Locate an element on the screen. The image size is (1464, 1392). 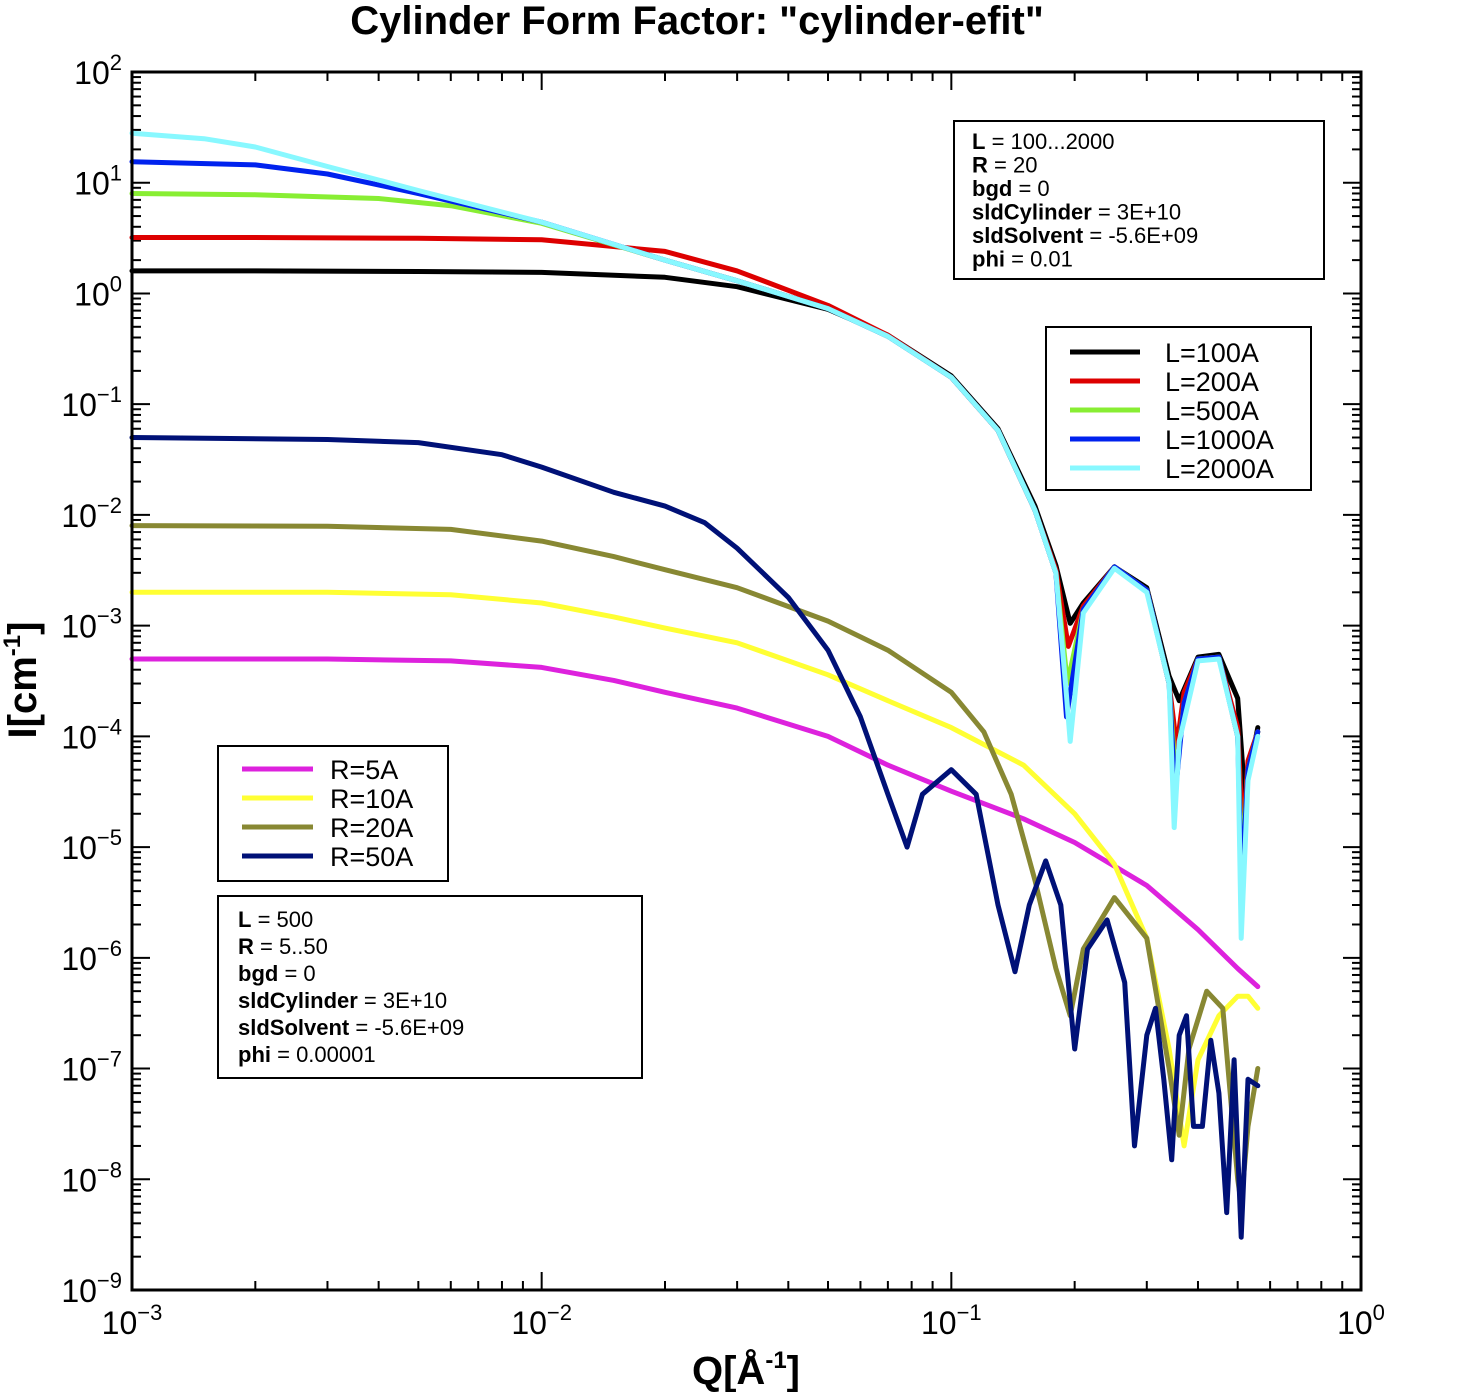
y-tick-label: 10⁰ is located at coordinates (98, 291).